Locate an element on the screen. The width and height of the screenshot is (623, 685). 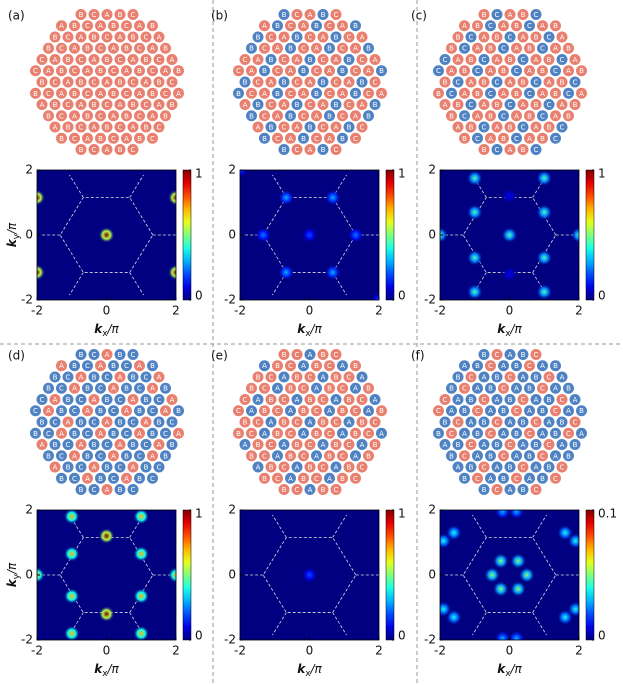
panel-label: (b) is located at coordinates (219, 16).